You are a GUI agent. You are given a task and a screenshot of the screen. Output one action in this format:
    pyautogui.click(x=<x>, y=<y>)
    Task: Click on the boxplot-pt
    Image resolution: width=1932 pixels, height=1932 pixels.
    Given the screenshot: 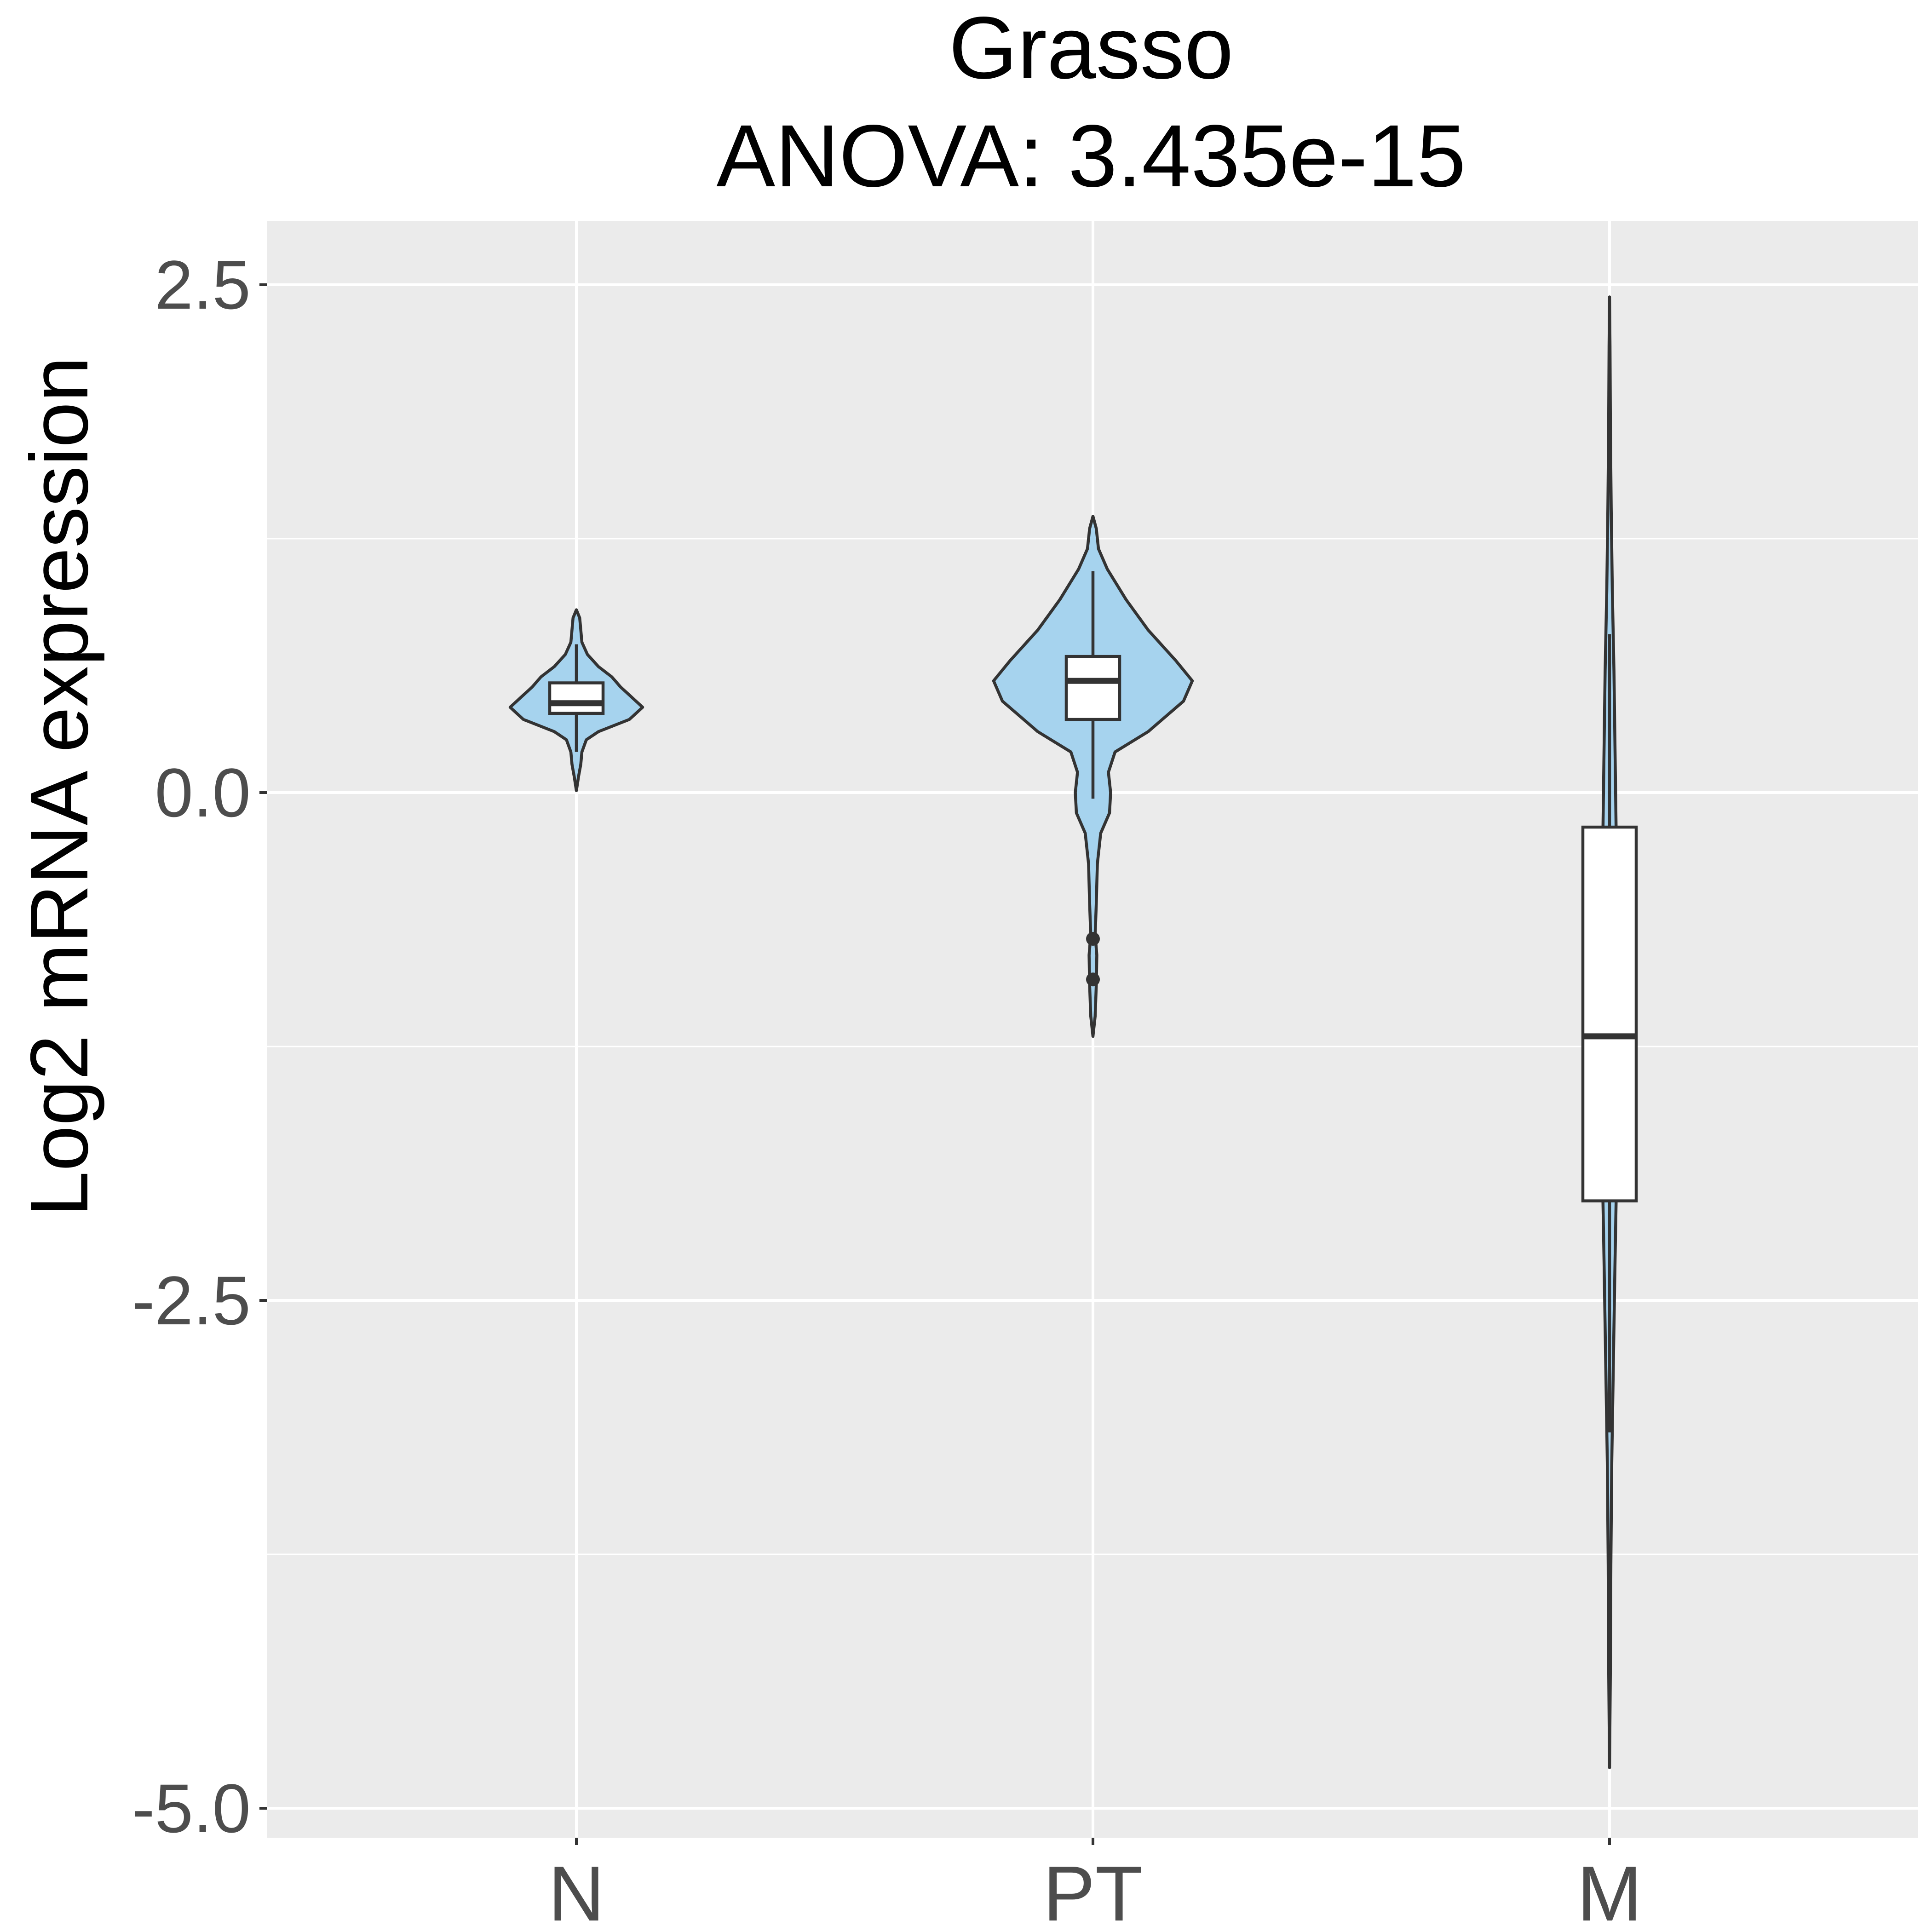 What is the action you would take?
    pyautogui.click(x=1092, y=779)
    